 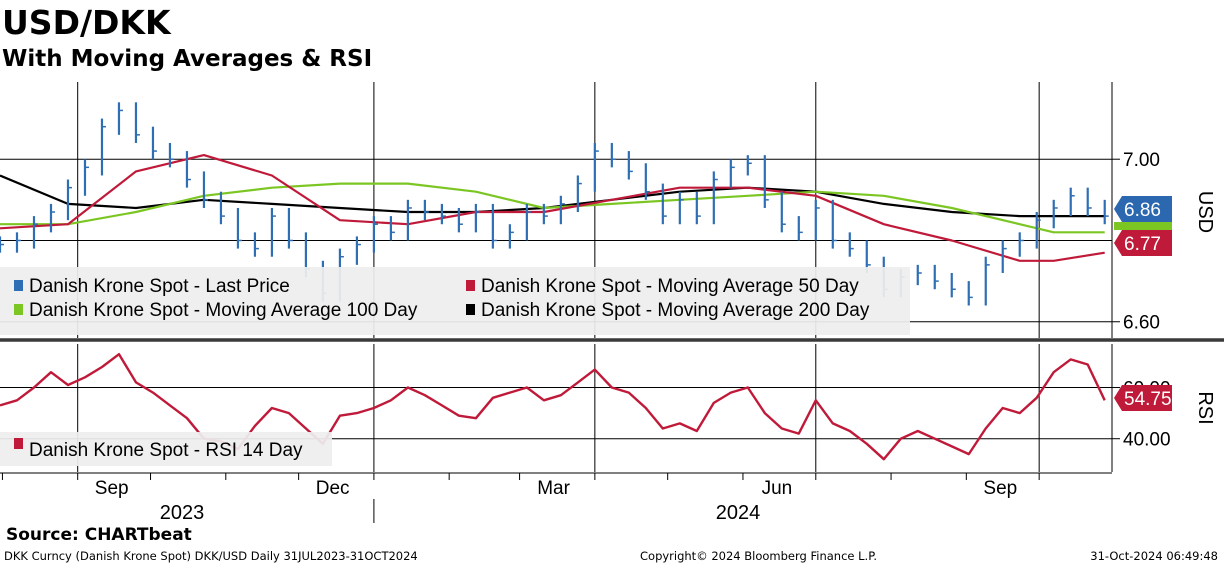 I want to click on price-badge-0-label: 6.86, so click(x=1142, y=210).